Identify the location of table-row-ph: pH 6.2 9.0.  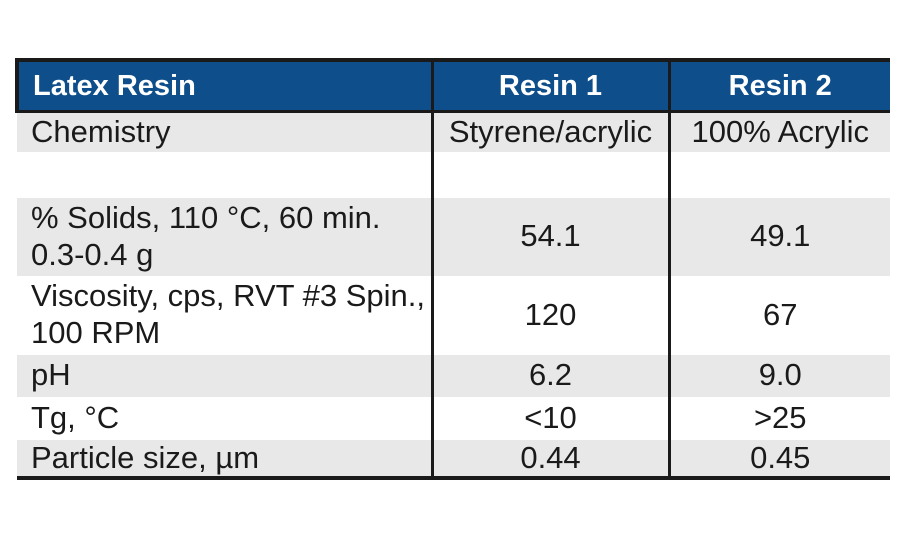
(453, 375).